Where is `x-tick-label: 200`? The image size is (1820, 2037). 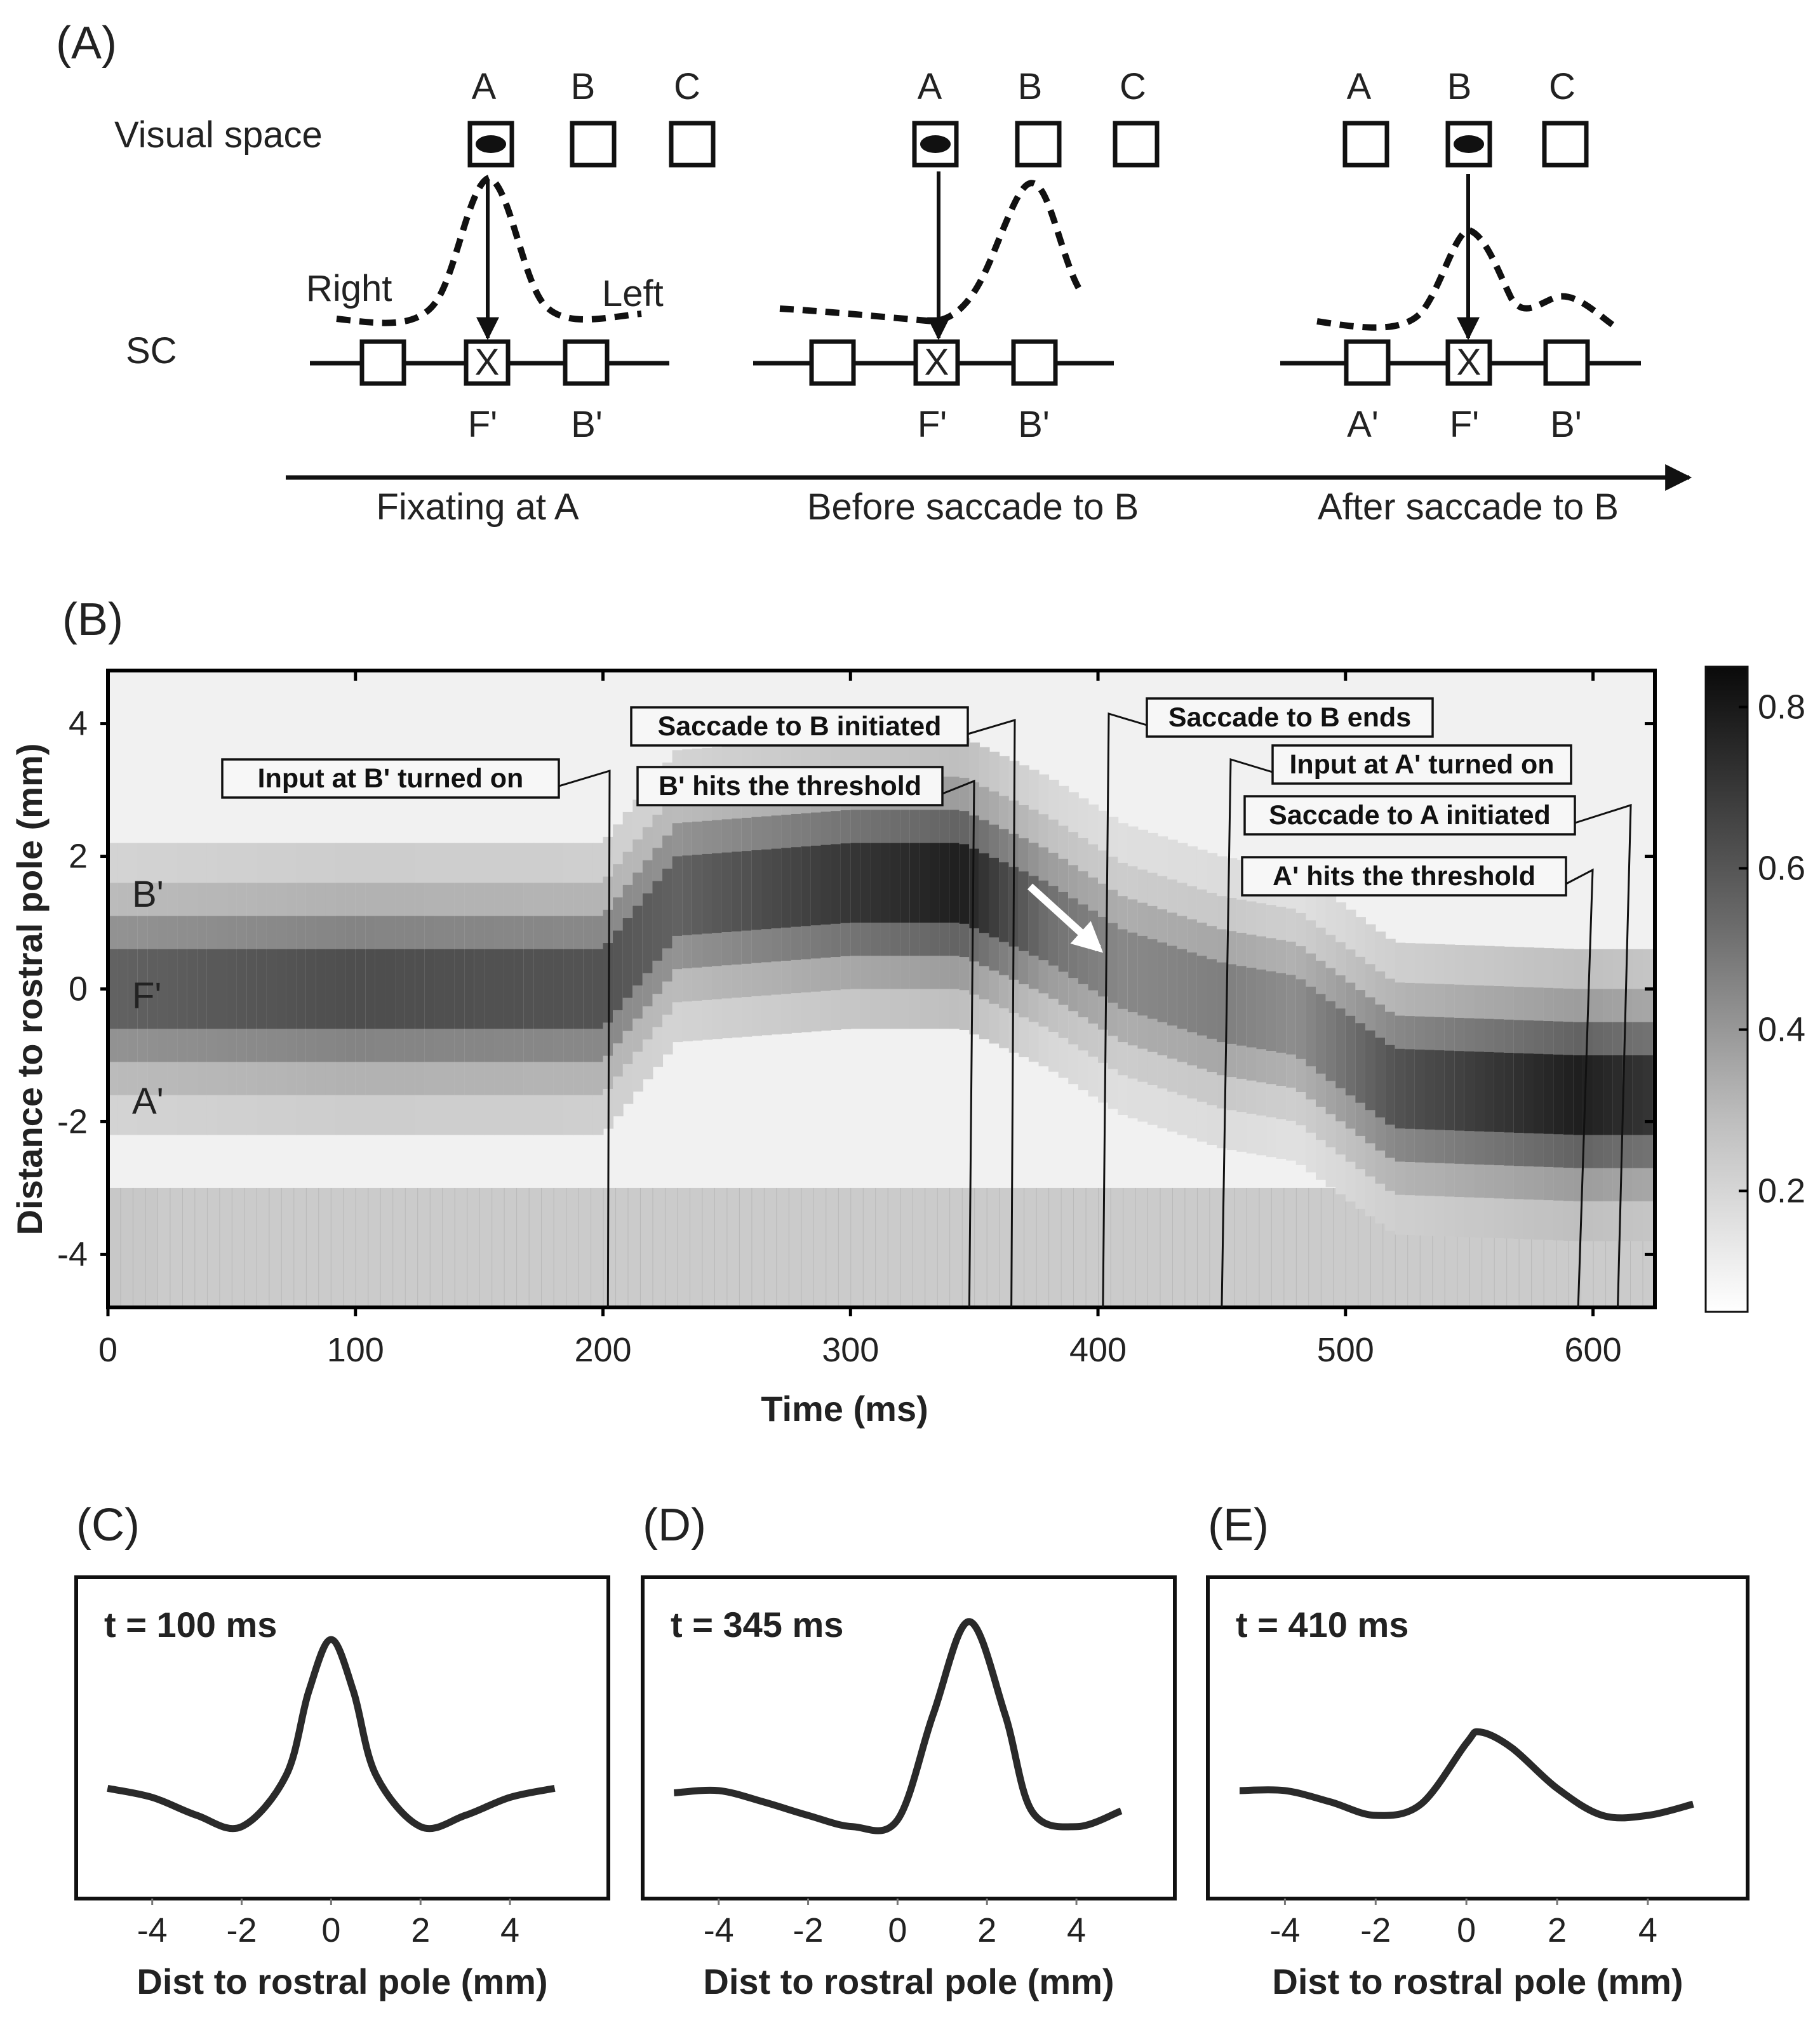 x-tick-label: 200 is located at coordinates (602, 1350).